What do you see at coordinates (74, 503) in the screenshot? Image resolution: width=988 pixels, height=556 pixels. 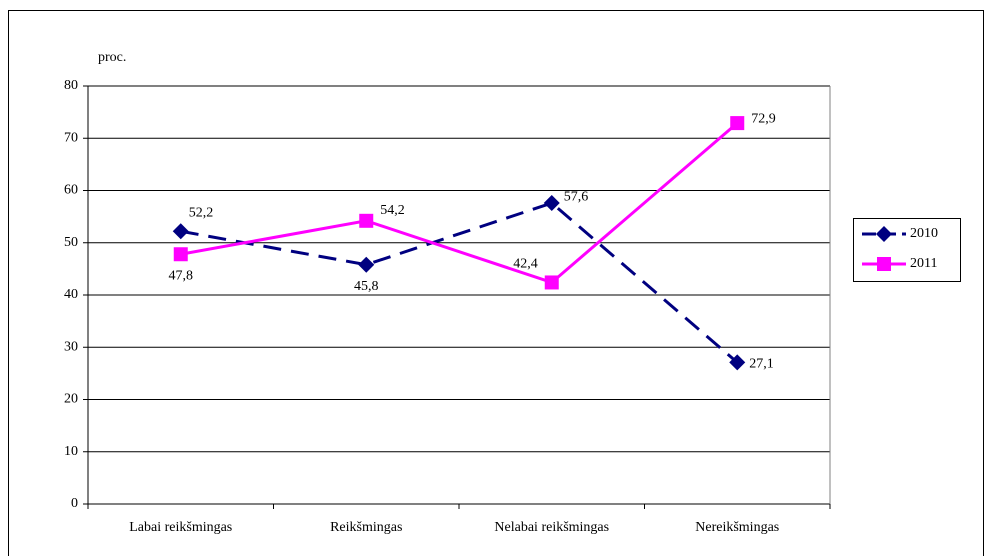 I see `y-tick-label: 0` at bounding box center [74, 503].